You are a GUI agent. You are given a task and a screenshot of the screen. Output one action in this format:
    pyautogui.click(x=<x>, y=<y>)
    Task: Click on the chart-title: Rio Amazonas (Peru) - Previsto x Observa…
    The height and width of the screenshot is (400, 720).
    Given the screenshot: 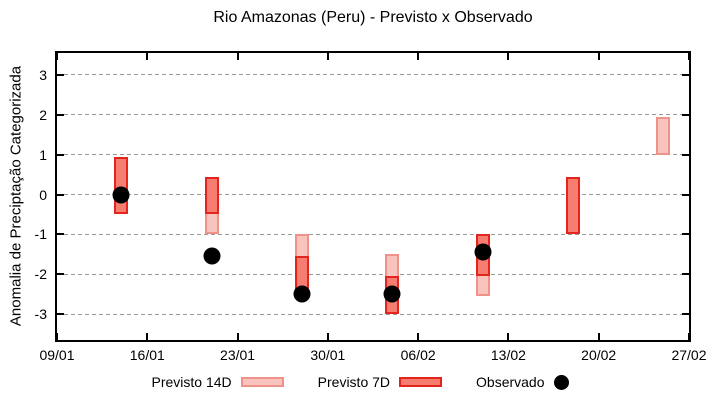 What is the action you would take?
    pyautogui.click(x=373, y=17)
    